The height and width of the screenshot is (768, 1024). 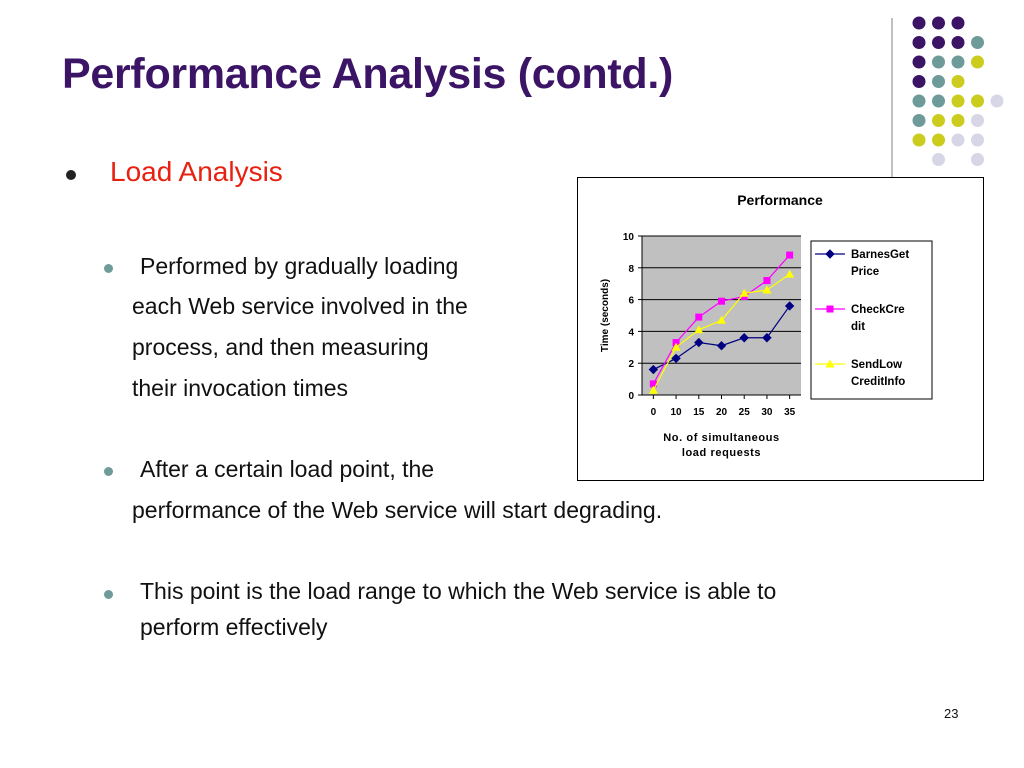 I want to click on x-tick-label: 35, so click(x=790, y=412).